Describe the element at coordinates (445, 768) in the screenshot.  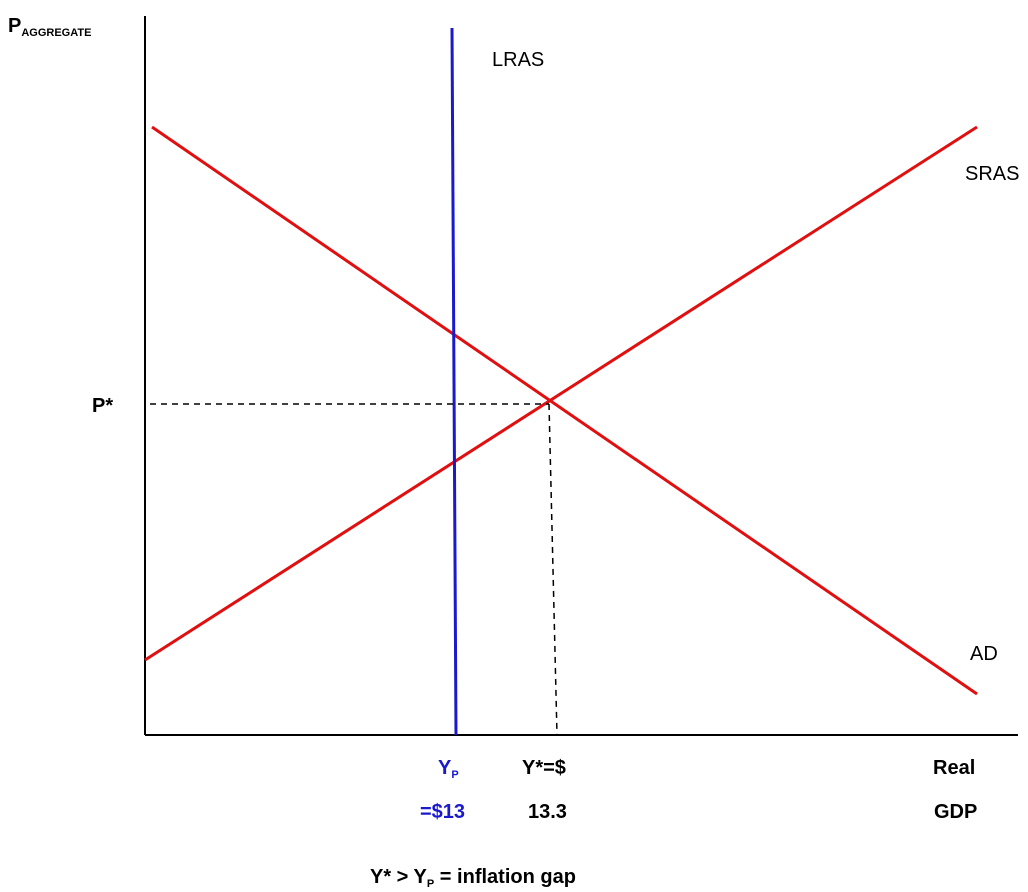
I see `potential-output-label-main: Y` at that location.